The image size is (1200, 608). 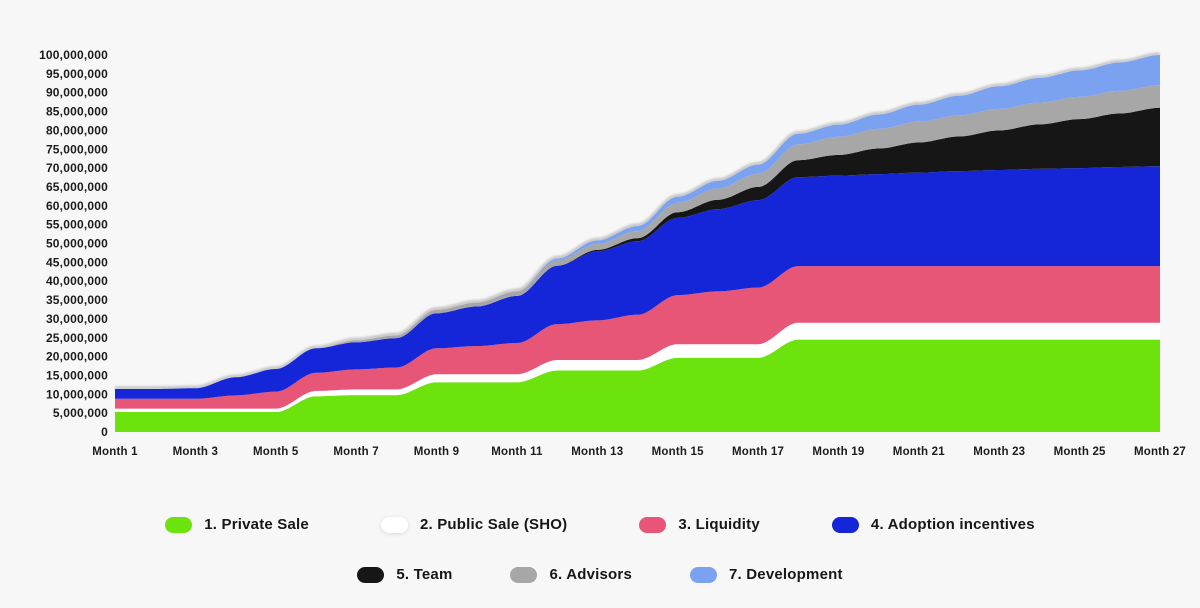 I want to click on y-axis-tick-label: 40,000,000, so click(x=77, y=281).